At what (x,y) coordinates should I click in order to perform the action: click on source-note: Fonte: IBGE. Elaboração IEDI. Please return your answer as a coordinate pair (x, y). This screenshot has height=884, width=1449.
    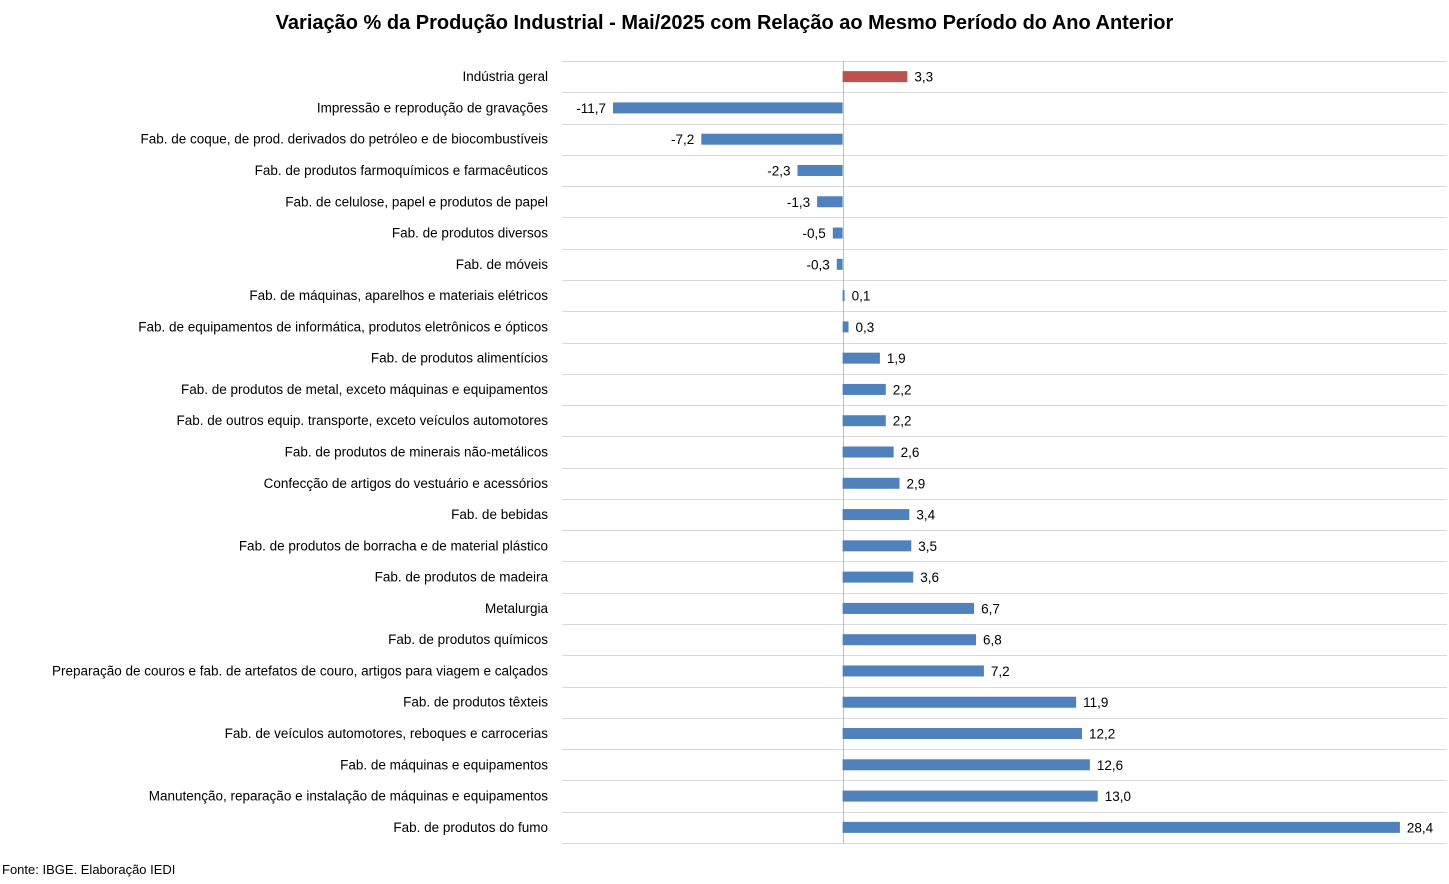
    Looking at the image, I should click on (89, 869).